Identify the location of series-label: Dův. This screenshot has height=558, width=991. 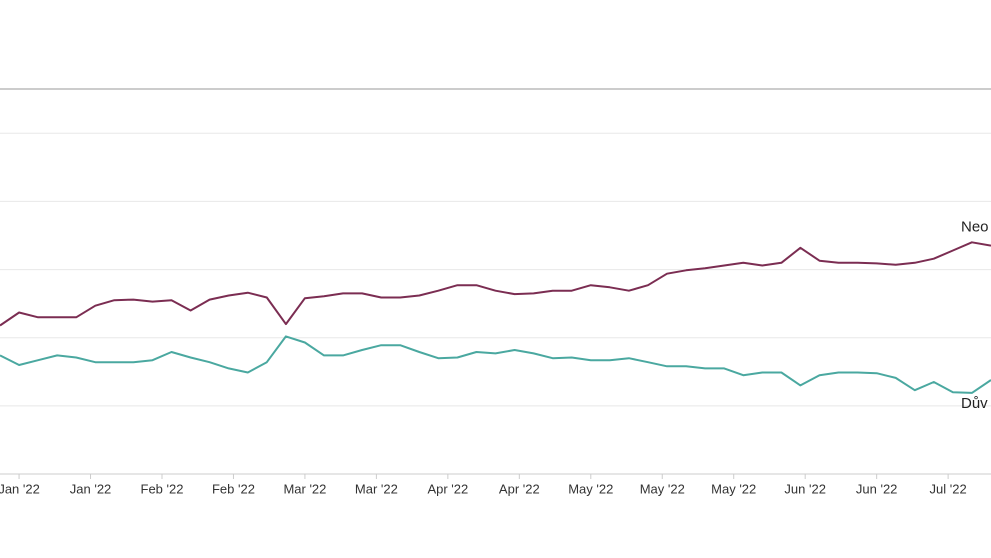
(974, 403).